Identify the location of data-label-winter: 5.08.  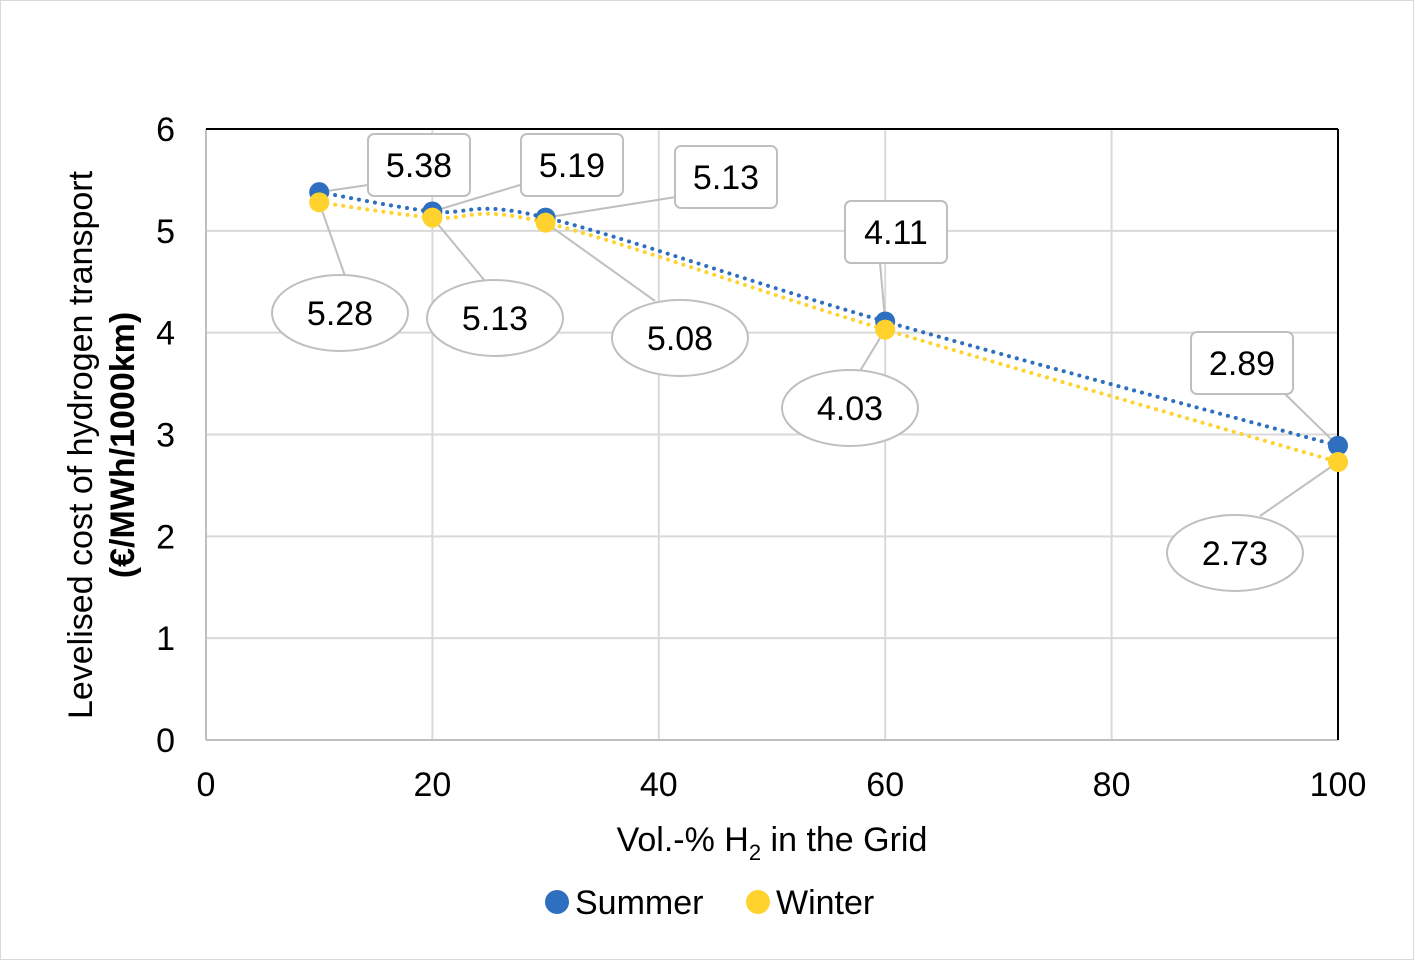
(680, 339).